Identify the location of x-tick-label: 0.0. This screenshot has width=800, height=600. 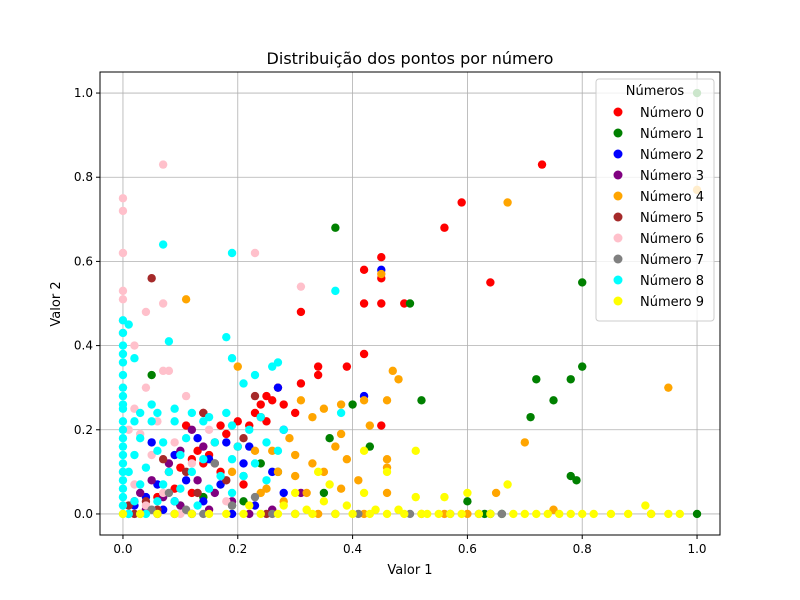
(122, 549).